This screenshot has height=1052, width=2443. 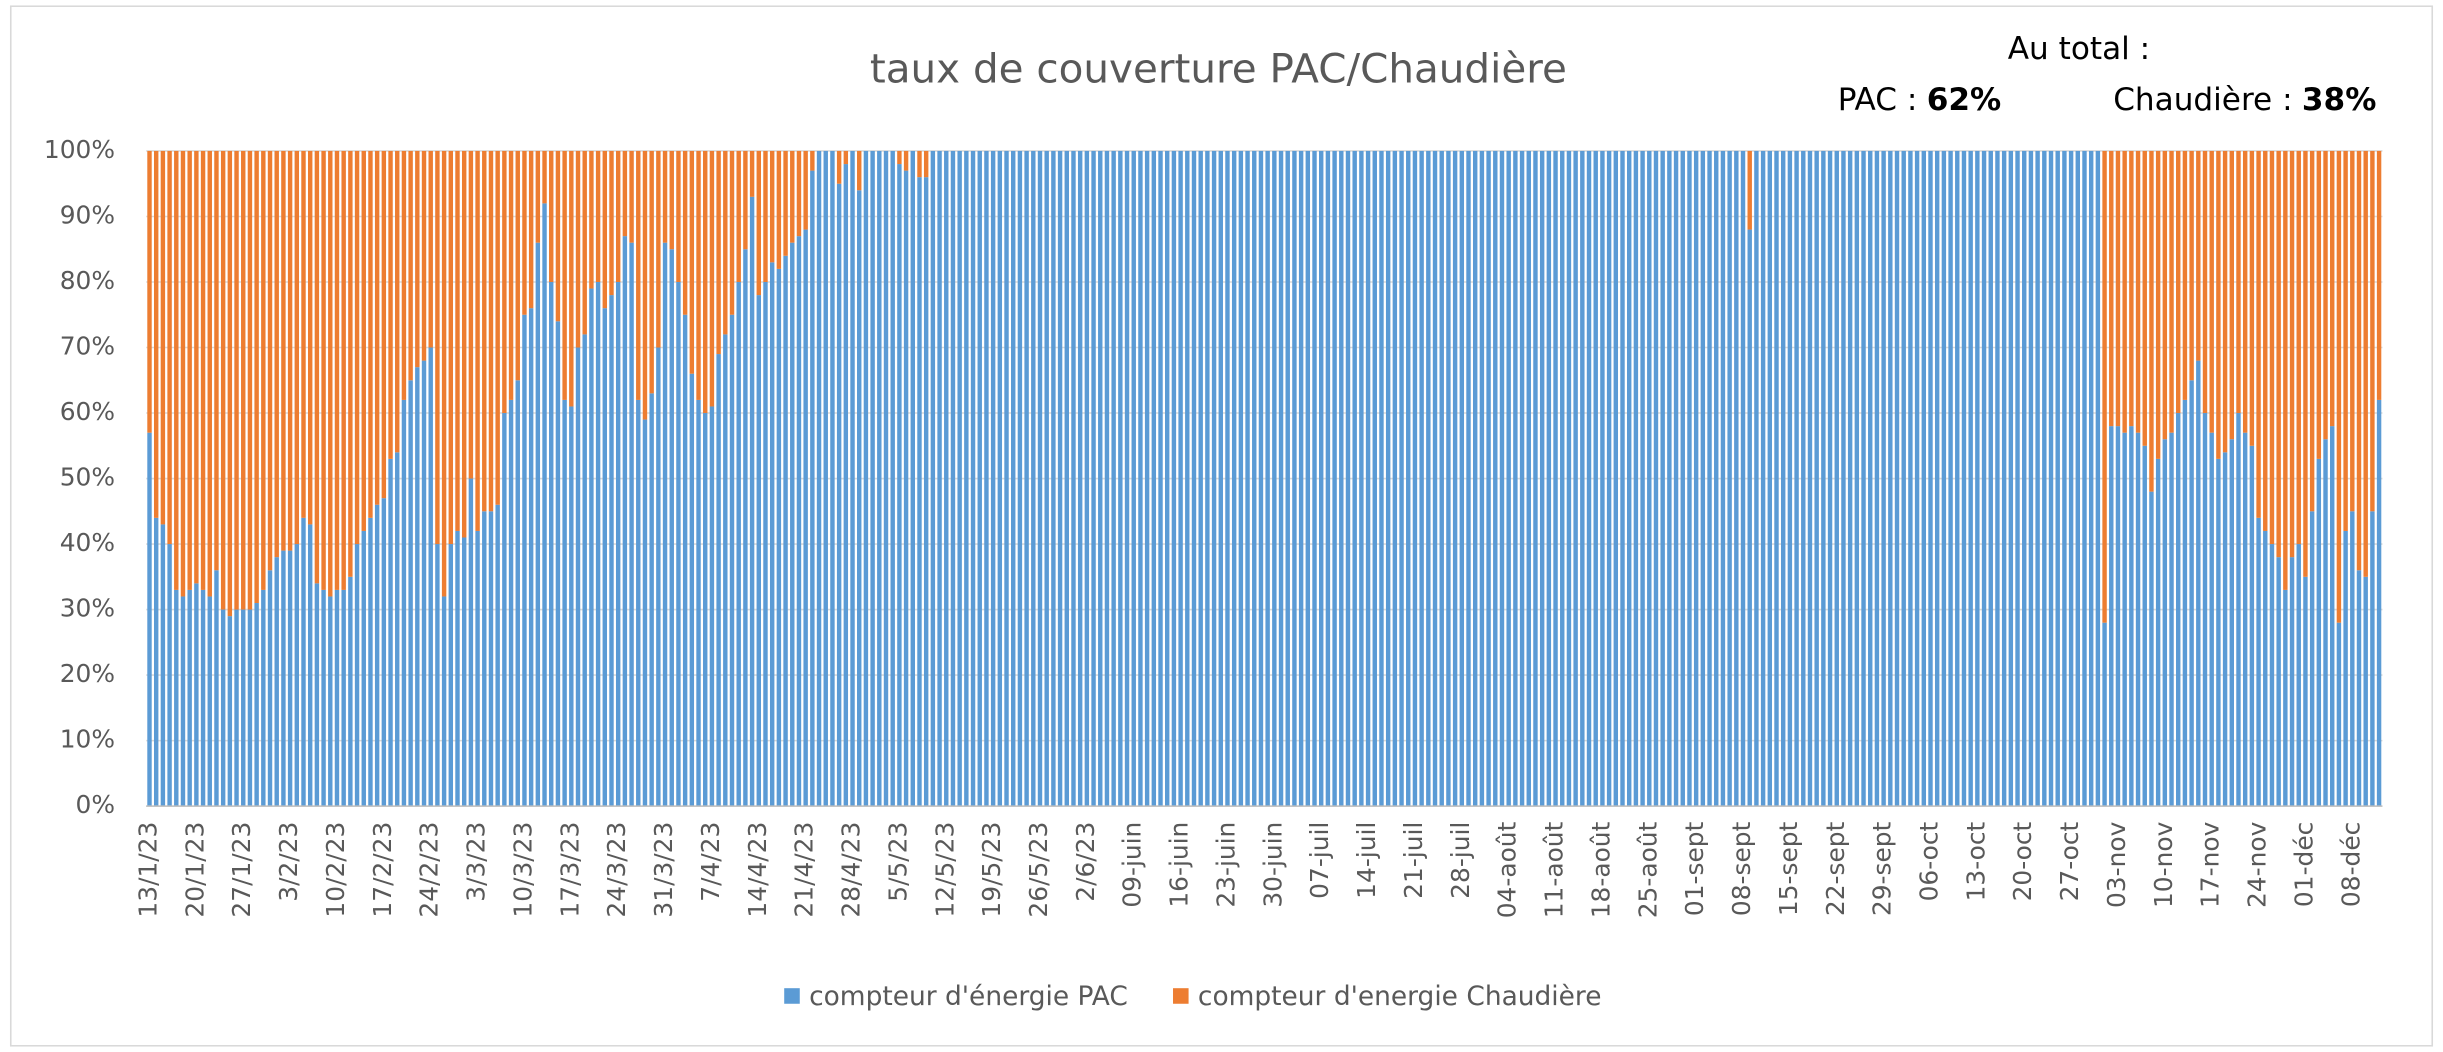 What do you see at coordinates (1507, 869) in the screenshot?
I see `x-tick-label: 04-août` at bounding box center [1507, 869].